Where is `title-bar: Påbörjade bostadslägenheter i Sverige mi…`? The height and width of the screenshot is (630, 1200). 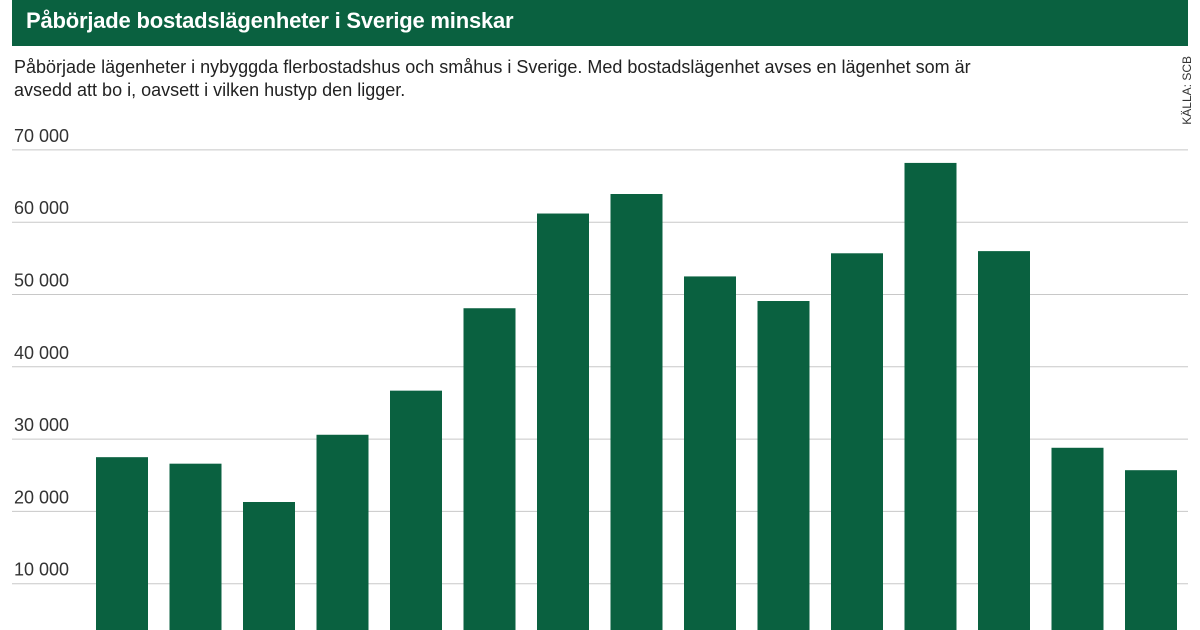
title-bar: Påbörjade bostadslägenheter i Sverige mi… is located at coordinates (600, 23).